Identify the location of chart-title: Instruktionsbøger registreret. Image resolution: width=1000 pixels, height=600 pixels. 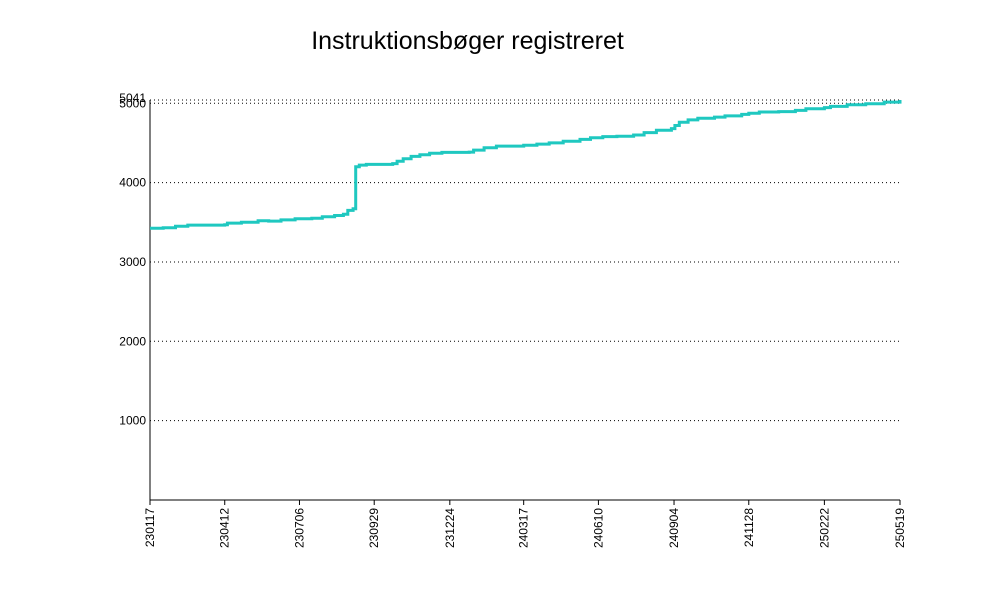
(467, 41).